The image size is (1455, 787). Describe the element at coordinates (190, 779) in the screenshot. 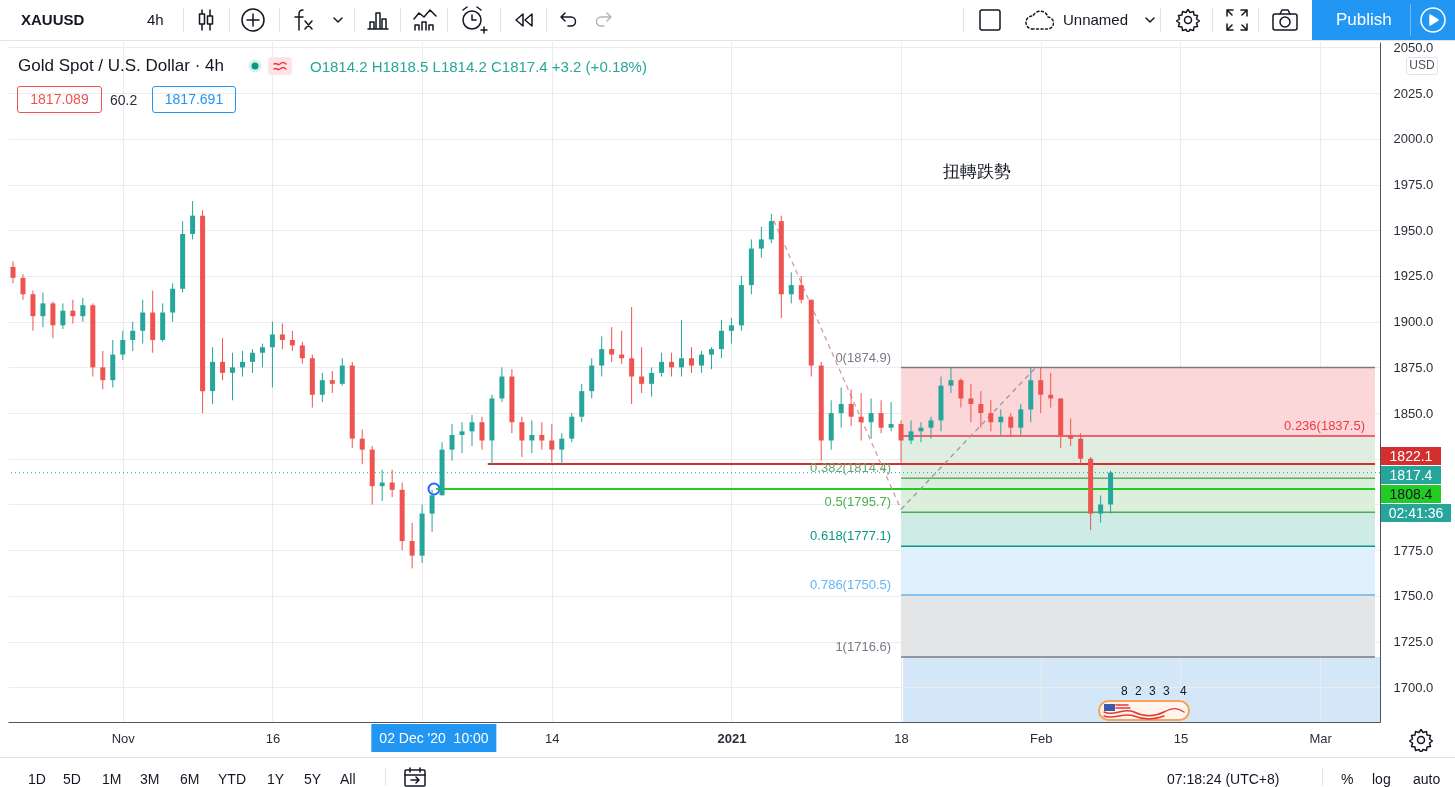

I see `text: 6M` at that location.